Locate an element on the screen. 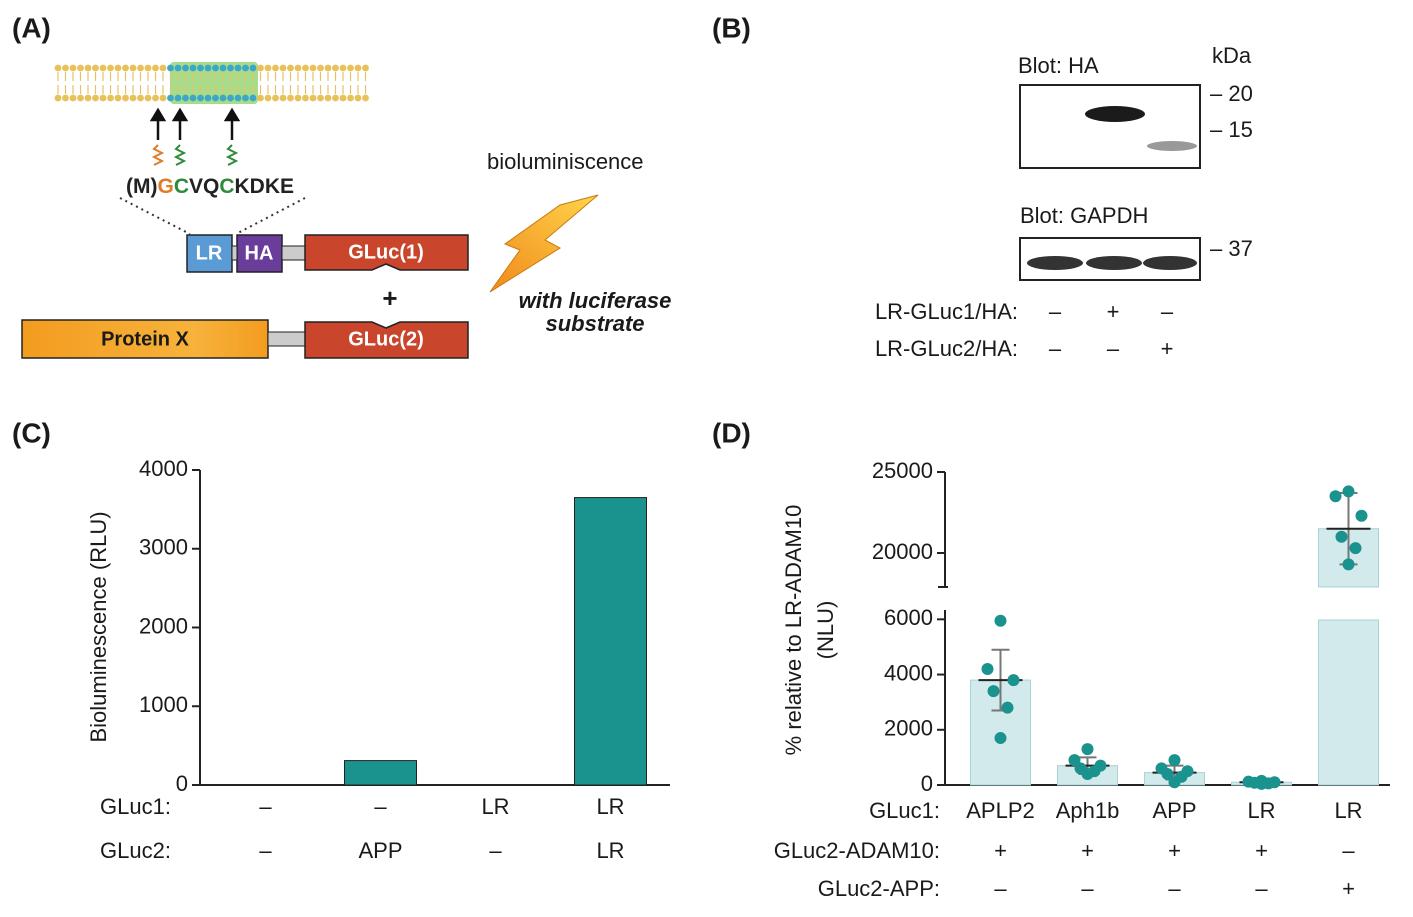  marker: – 37 is located at coordinates (1231, 248).